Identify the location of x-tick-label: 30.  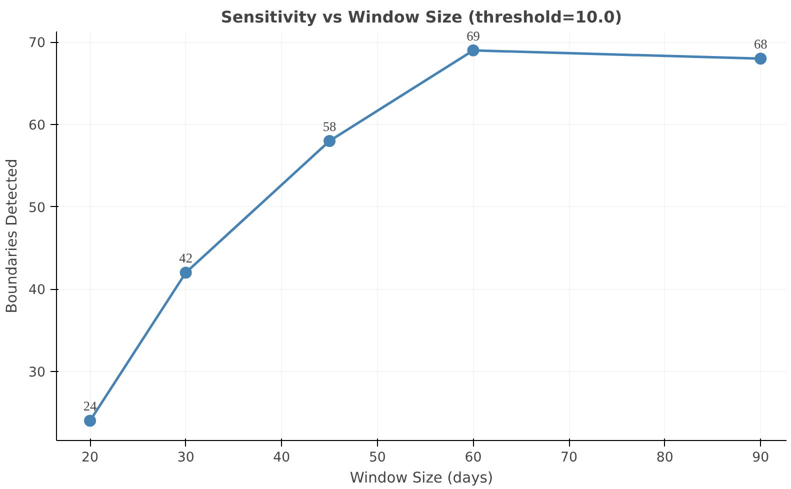
(185, 458).